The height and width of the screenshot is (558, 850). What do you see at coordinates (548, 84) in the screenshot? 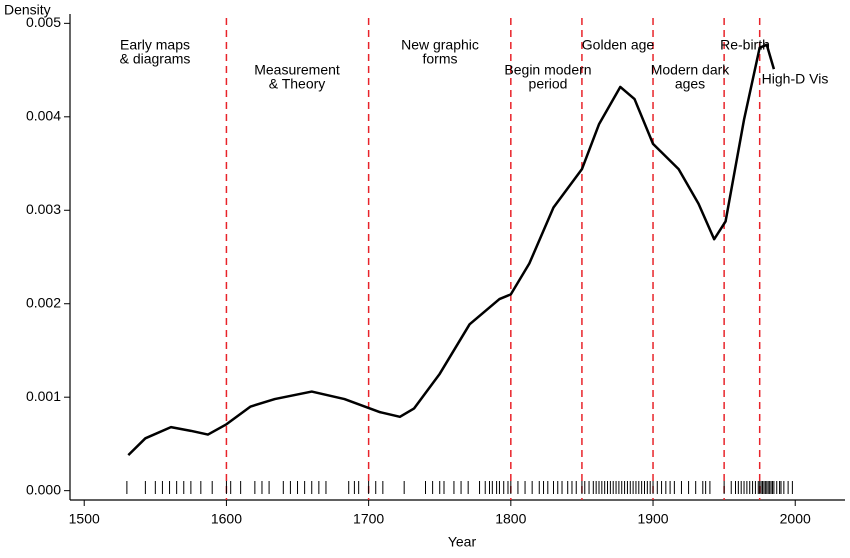
I see `era-label: period` at bounding box center [548, 84].